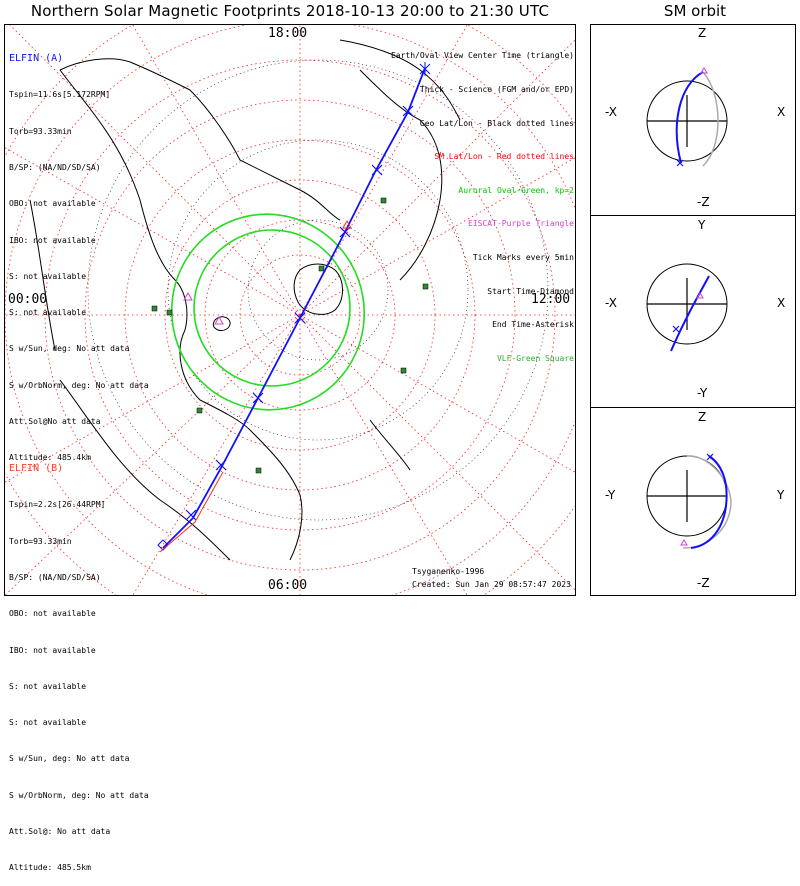  Describe the element at coordinates (203, 308) in the screenshot. I see `eiscat-triangles` at that location.